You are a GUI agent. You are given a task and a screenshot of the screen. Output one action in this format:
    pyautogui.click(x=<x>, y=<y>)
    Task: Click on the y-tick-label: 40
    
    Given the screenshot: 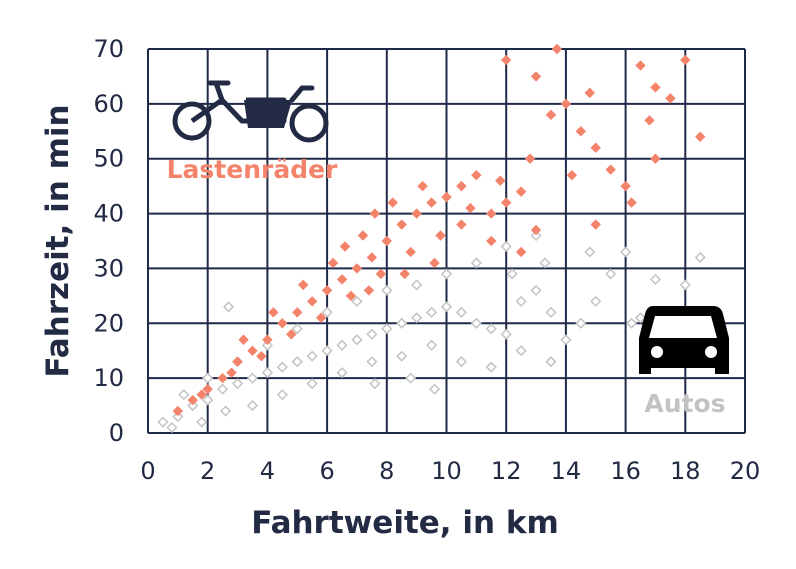 What is the action you would take?
    pyautogui.click(x=108, y=214)
    